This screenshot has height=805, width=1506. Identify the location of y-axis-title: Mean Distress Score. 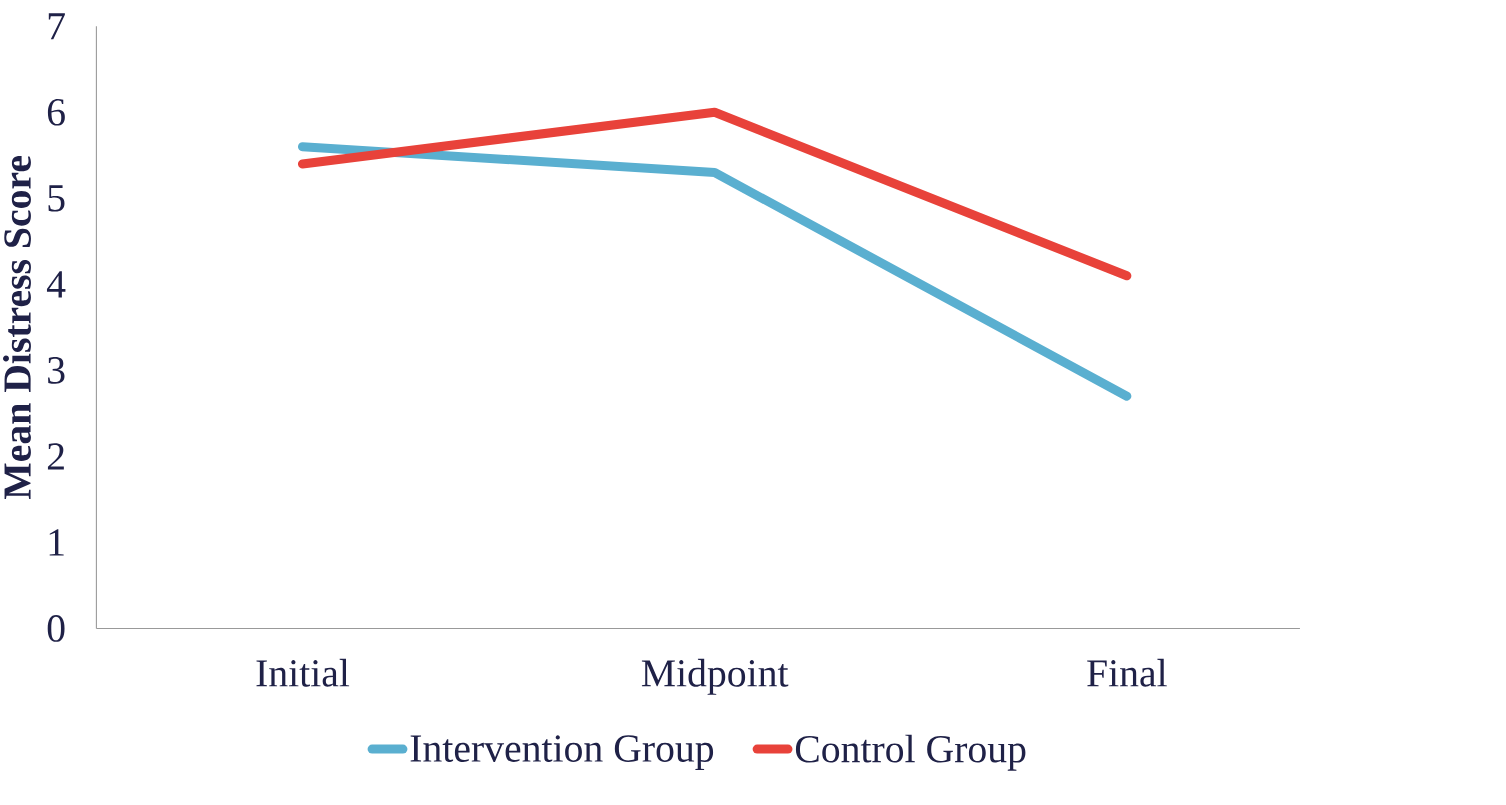
(17, 328).